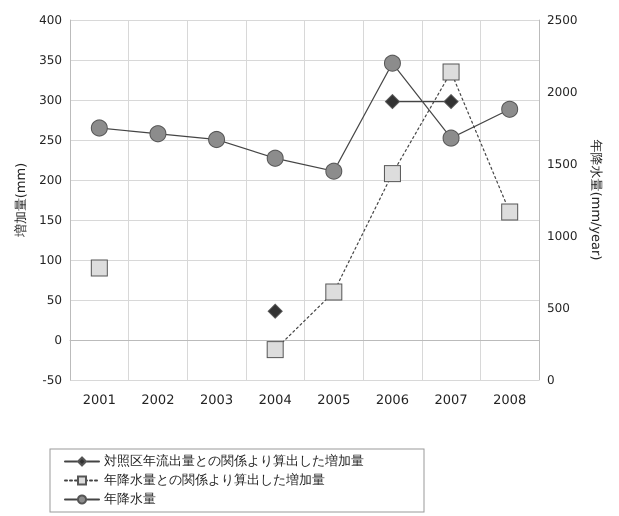 The height and width of the screenshot is (516, 619). What do you see at coordinates (50, 220) in the screenshot?
I see `y-tick-label: 150` at bounding box center [50, 220].